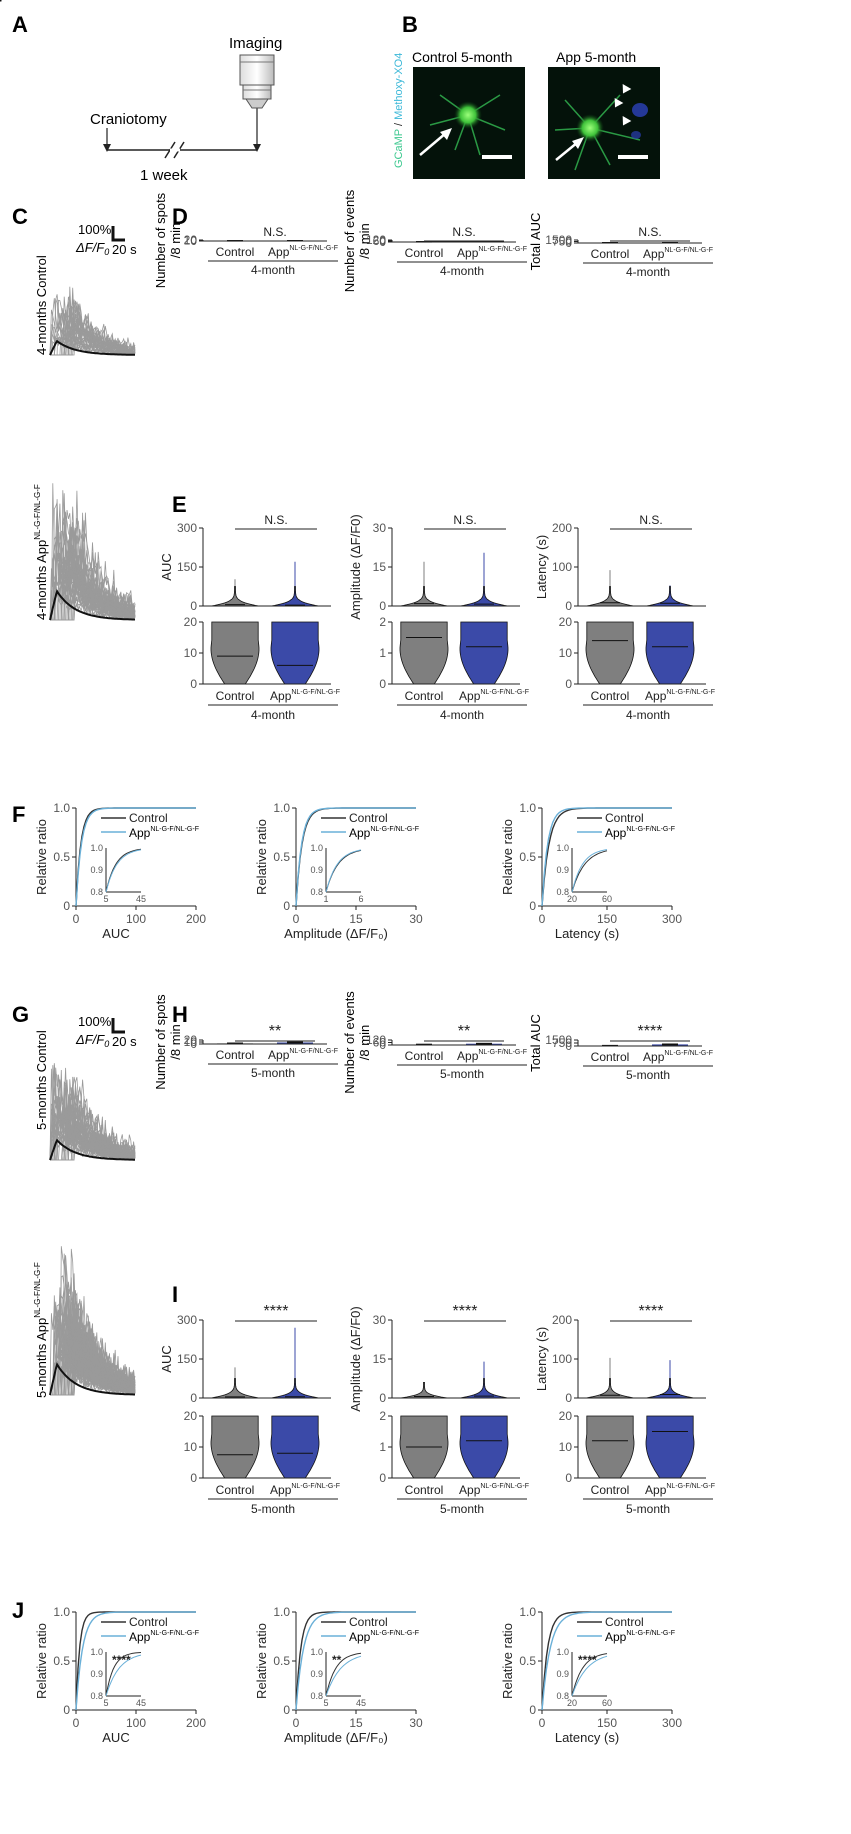 The width and height of the screenshot is (851, 1834). I want to click on group-label: 4-month, so click(273, 270).